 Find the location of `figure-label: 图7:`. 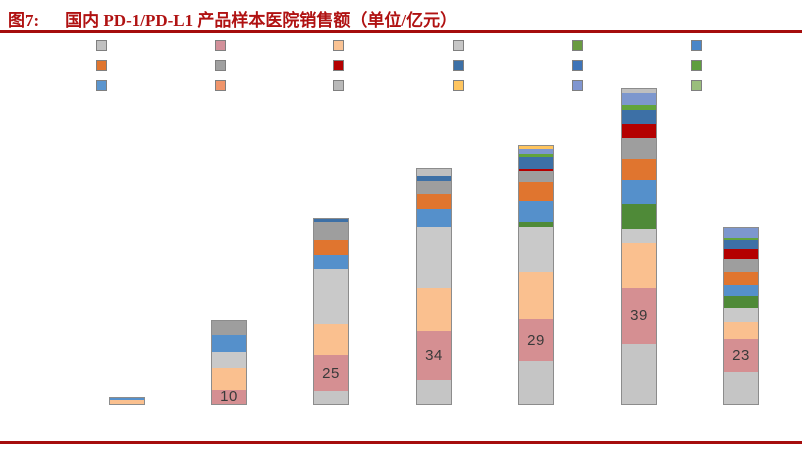

figure-label: 图7: is located at coordinates (24, 20).